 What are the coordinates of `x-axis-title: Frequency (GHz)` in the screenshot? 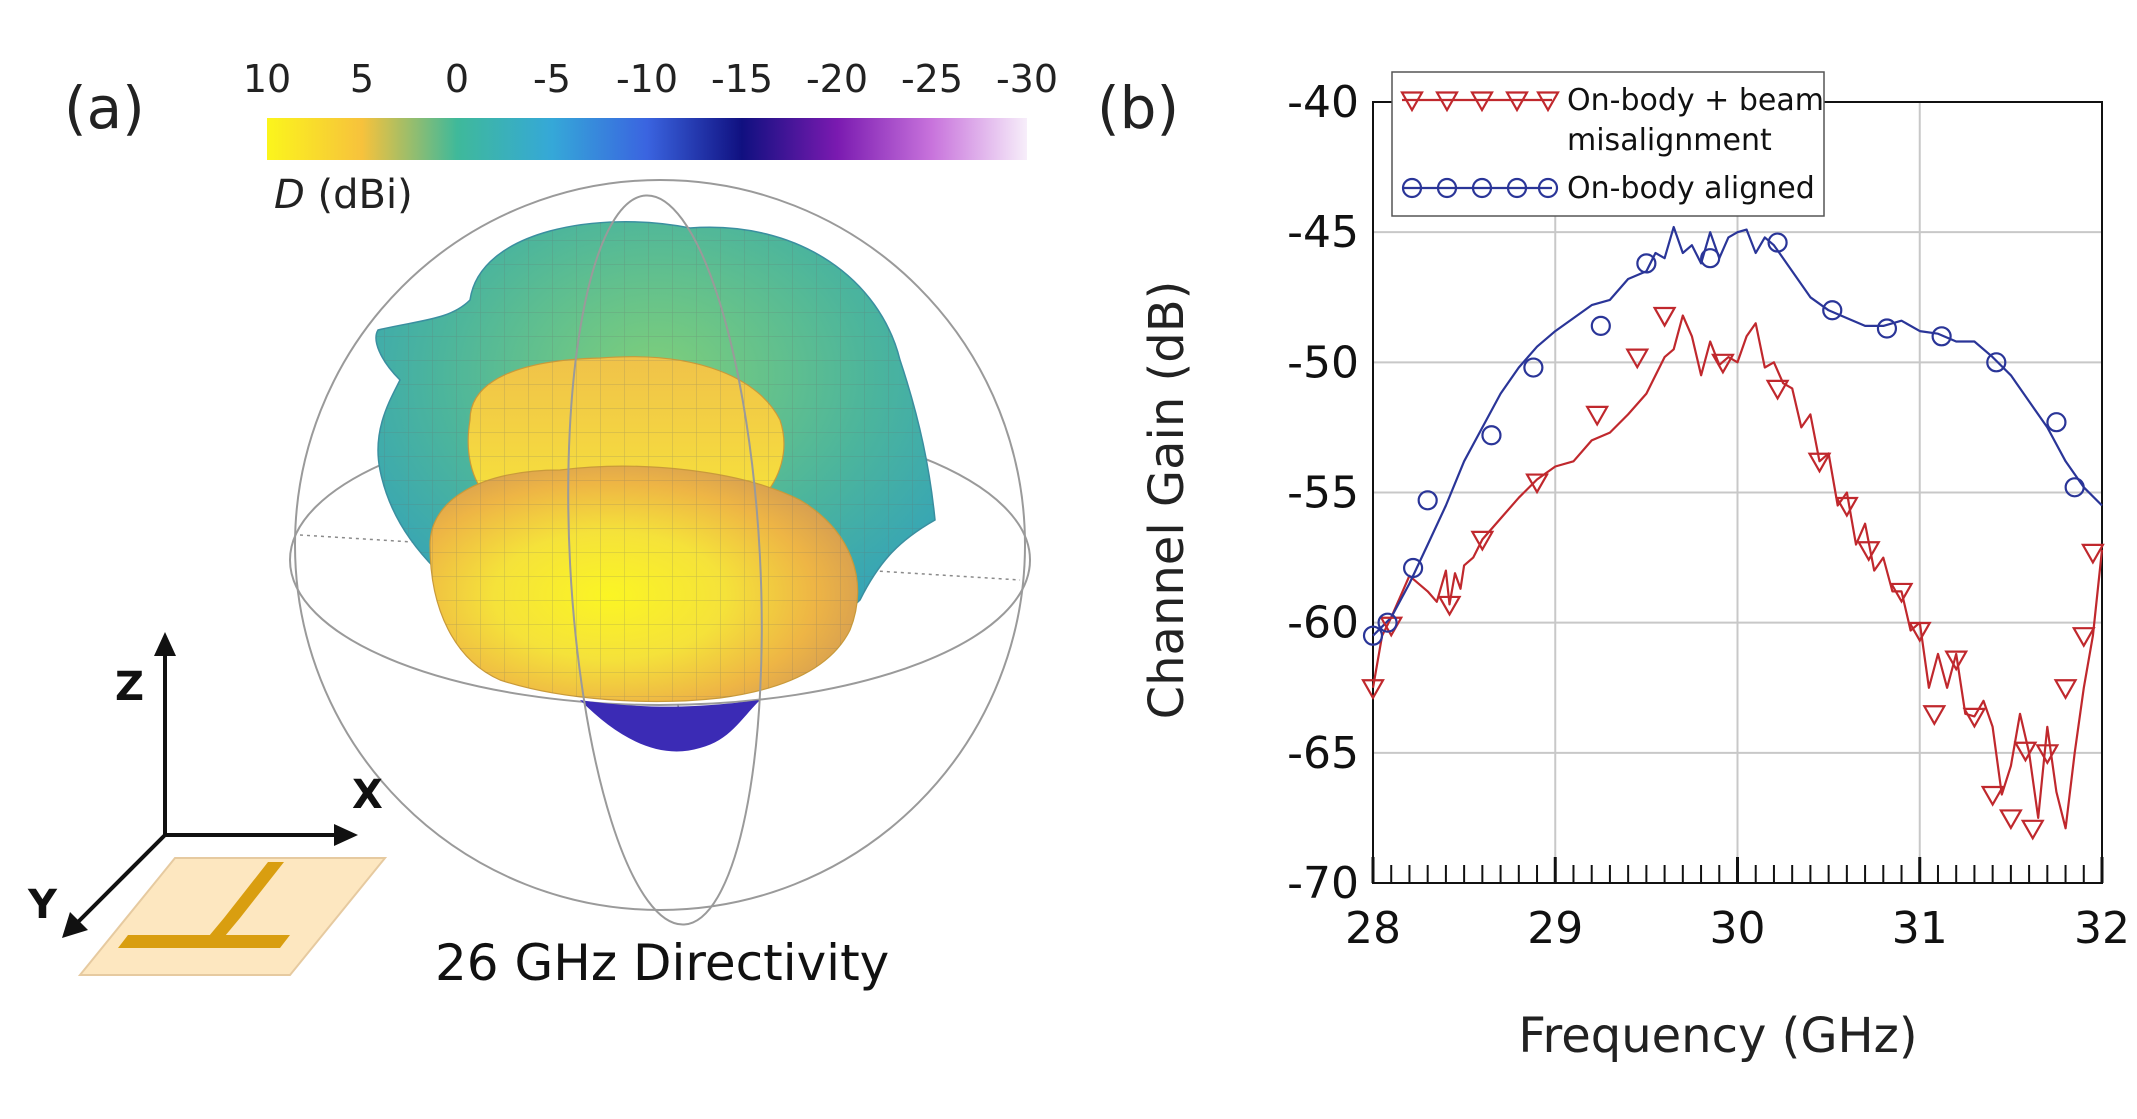 It's located at (1717, 1036).